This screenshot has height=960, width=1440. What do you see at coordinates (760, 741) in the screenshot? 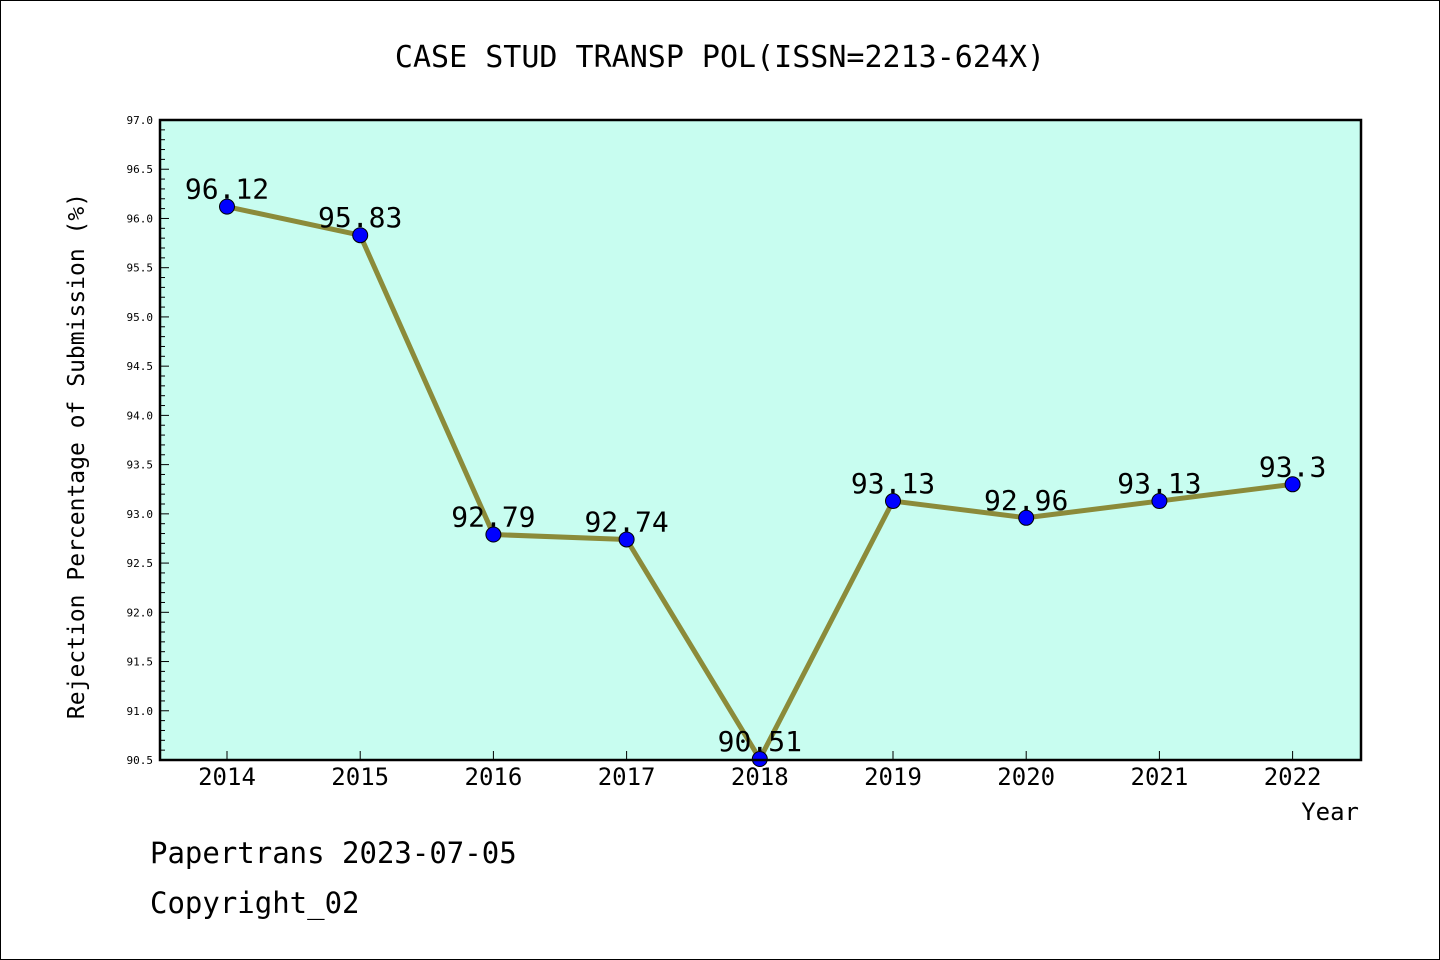
I see `data-label: 90.51` at bounding box center [760, 741].